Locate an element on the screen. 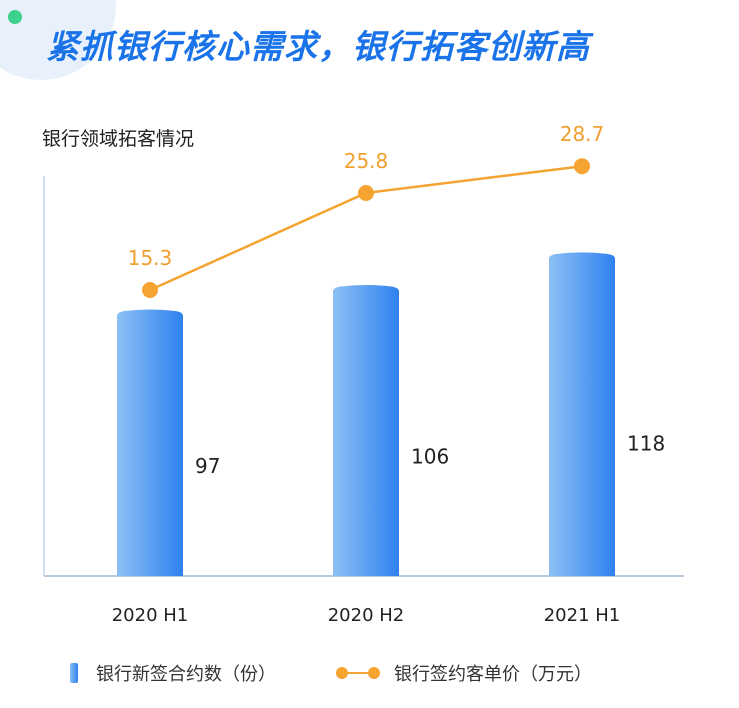 This screenshot has height=708, width=739. legend-bar-swatch is located at coordinates (74, 673).